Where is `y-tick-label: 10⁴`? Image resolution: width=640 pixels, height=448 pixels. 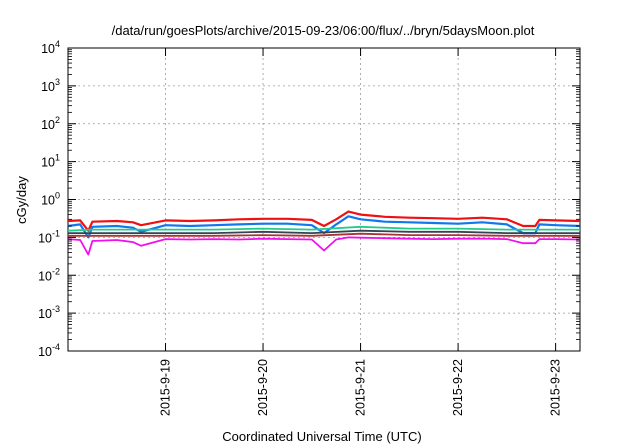 y-tick-label: 10⁴ is located at coordinates (50, 47).